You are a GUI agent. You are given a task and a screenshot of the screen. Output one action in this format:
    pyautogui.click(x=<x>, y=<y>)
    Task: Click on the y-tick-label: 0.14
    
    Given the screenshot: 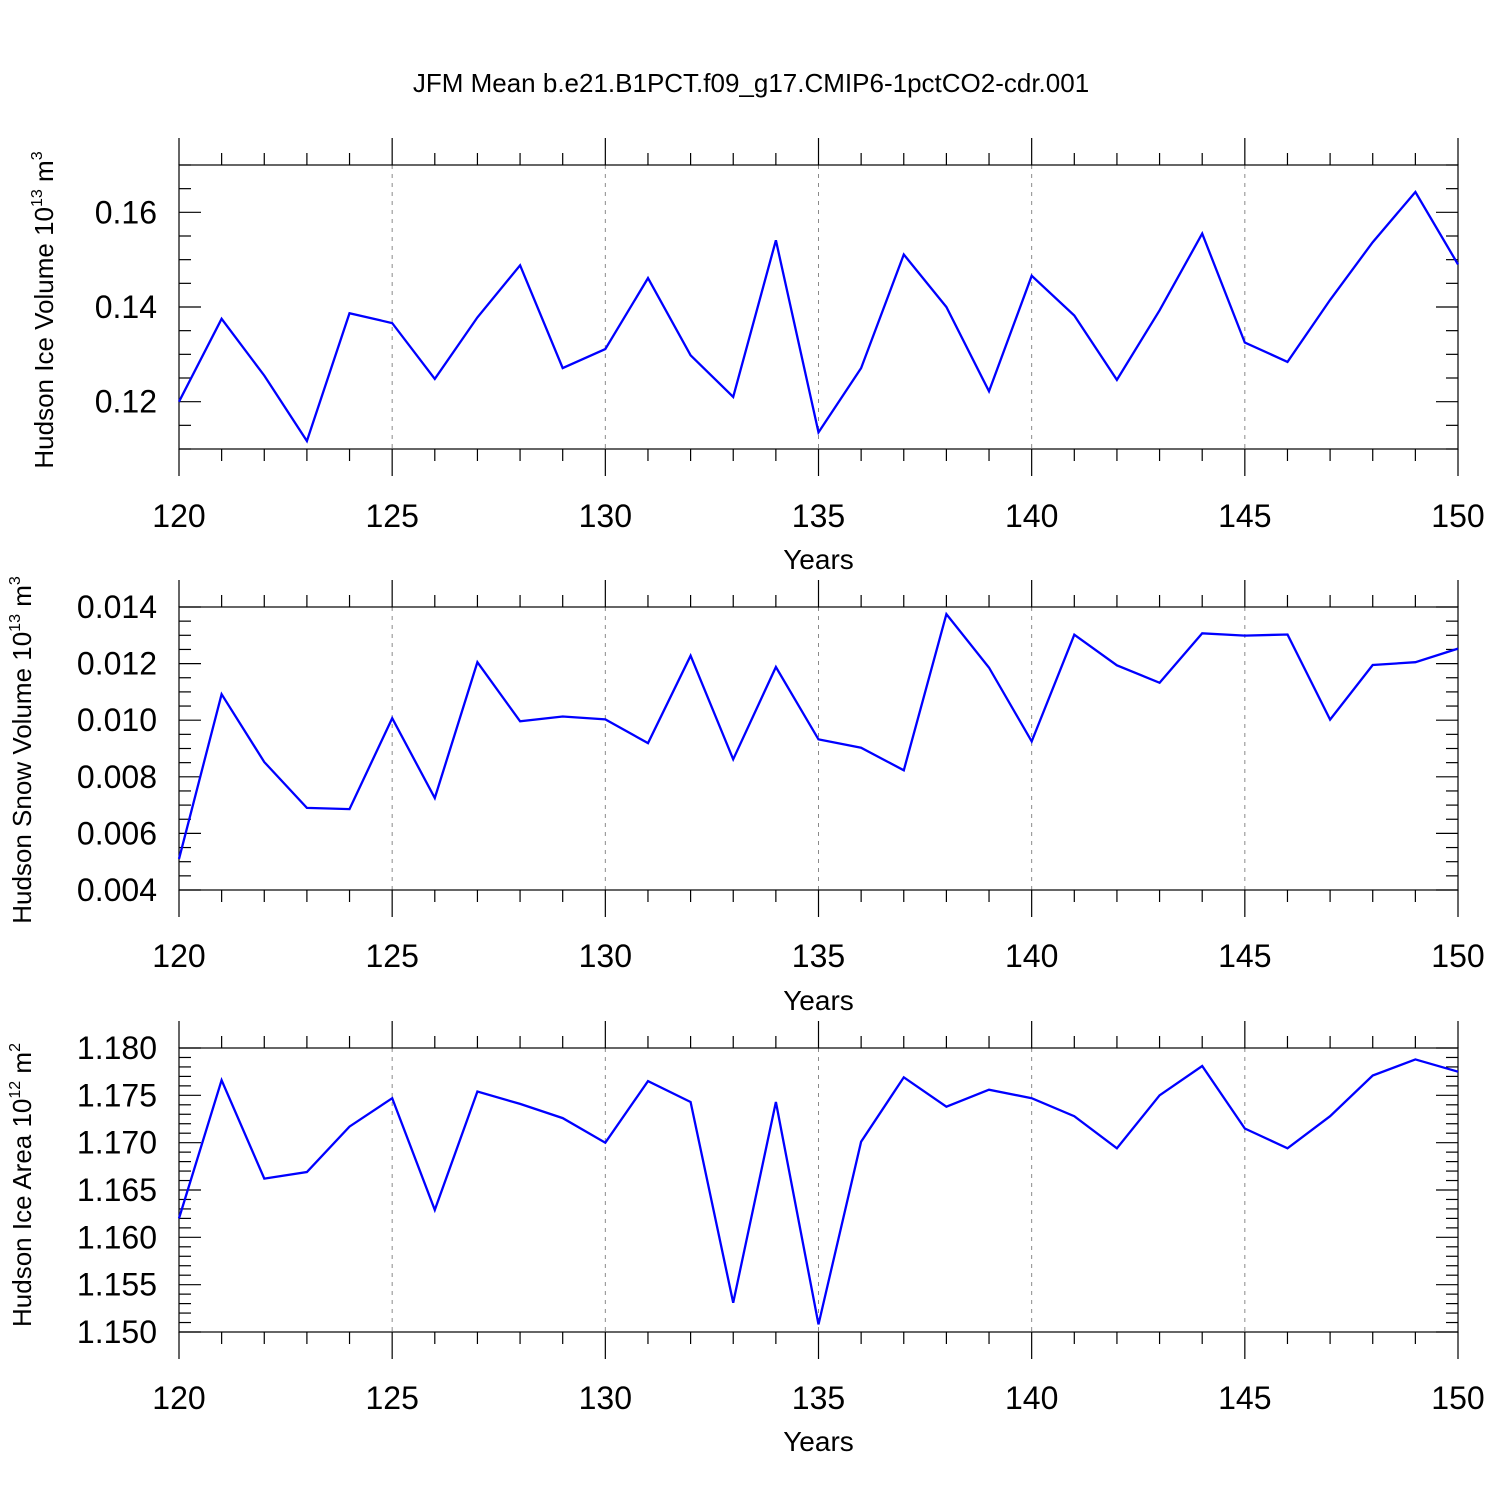 What is the action you would take?
    pyautogui.click(x=126, y=307)
    